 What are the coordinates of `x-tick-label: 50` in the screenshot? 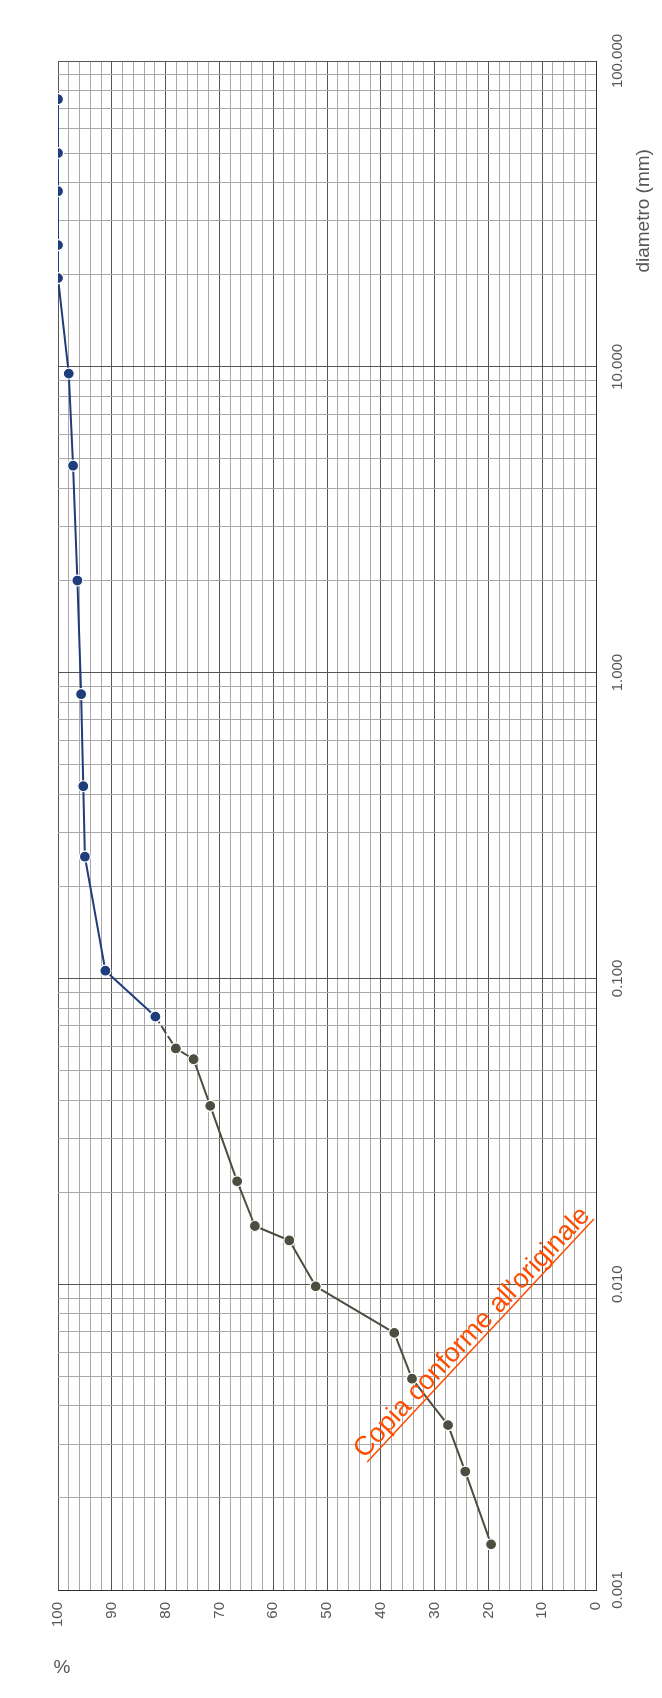 It's located at (326, 1610).